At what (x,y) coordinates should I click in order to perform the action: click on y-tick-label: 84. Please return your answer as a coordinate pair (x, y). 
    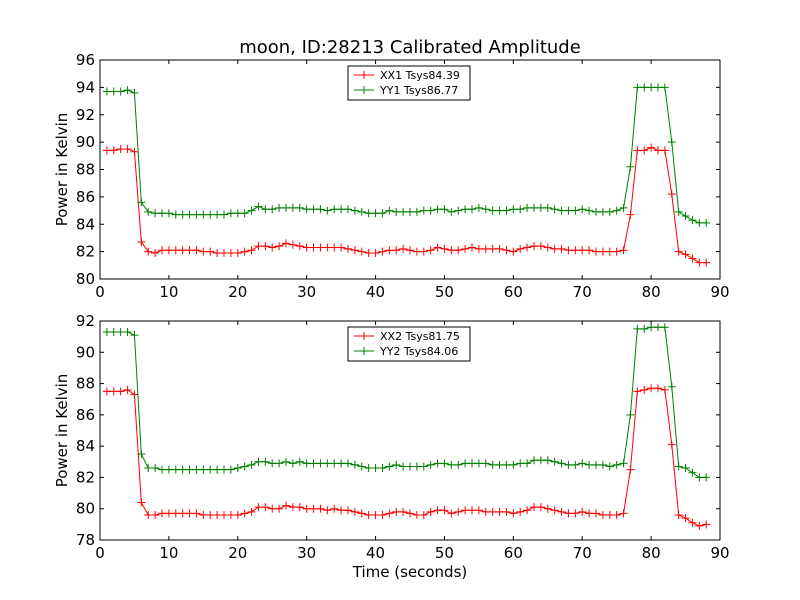
    Looking at the image, I should click on (85, 446).